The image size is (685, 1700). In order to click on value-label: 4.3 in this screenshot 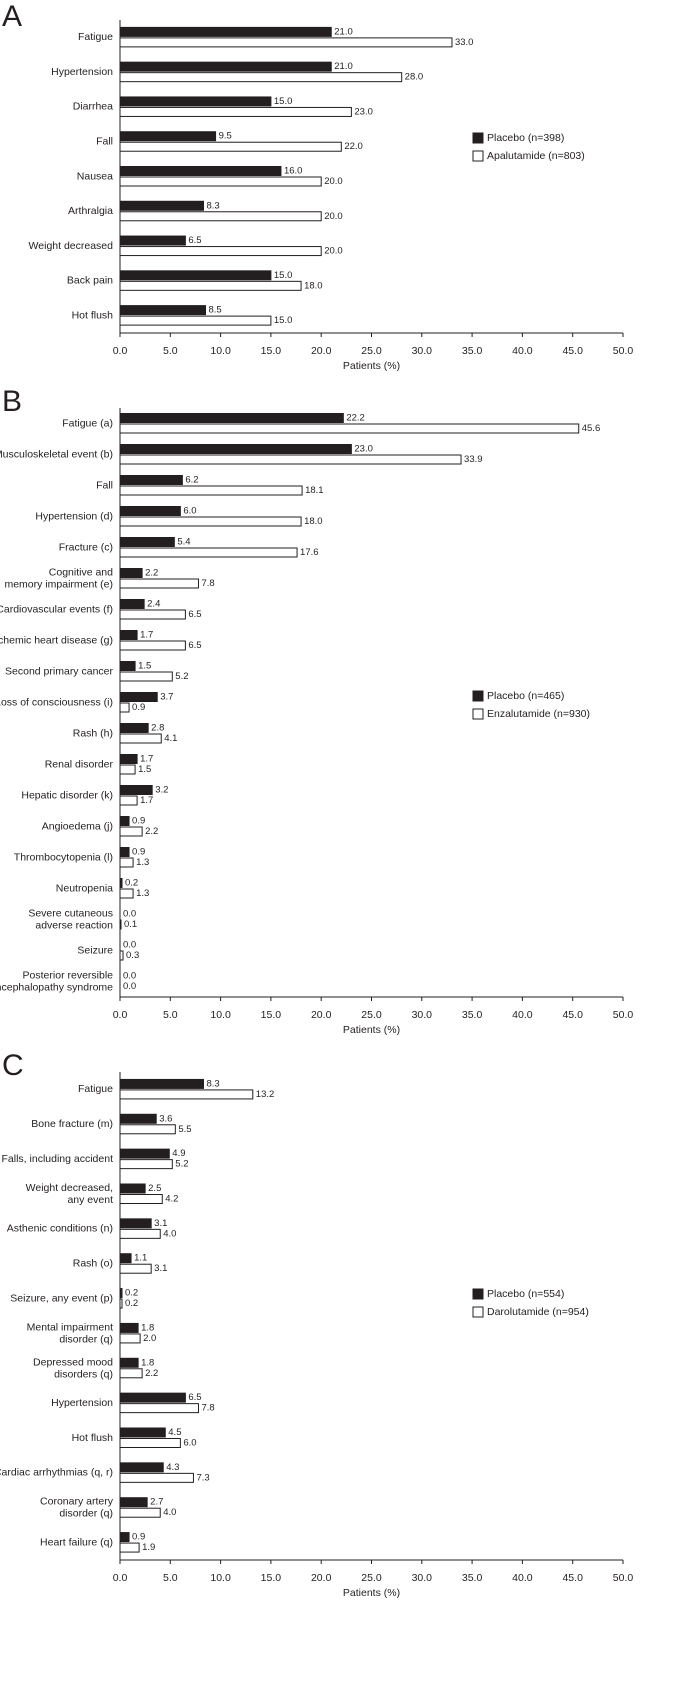, I will do `click(172, 1467)`.